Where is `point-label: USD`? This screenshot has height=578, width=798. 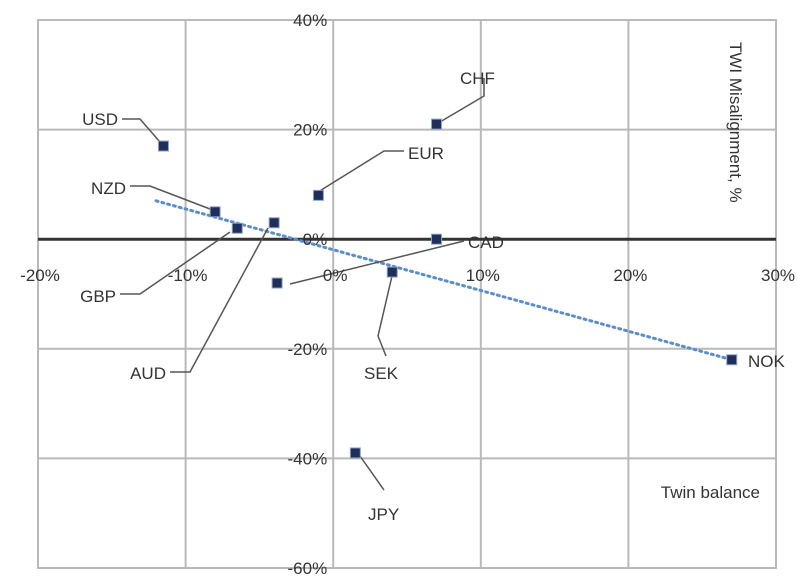
point-label: USD is located at coordinates (100, 119).